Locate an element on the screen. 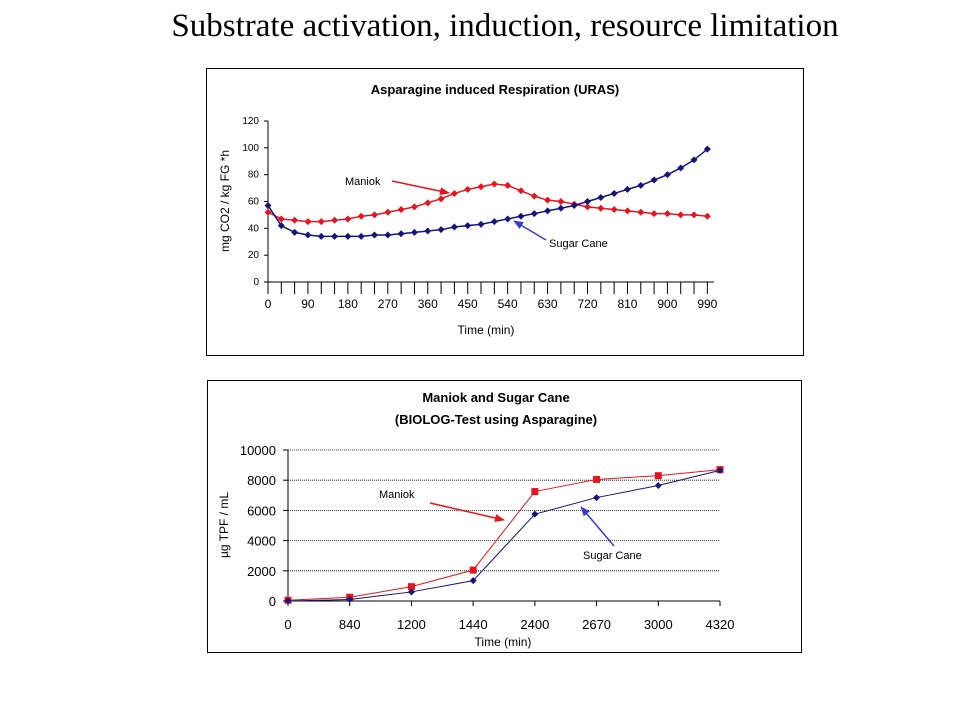 This screenshot has width=960, height=720. chart1-y-tick-label: 100 is located at coordinates (250, 148).